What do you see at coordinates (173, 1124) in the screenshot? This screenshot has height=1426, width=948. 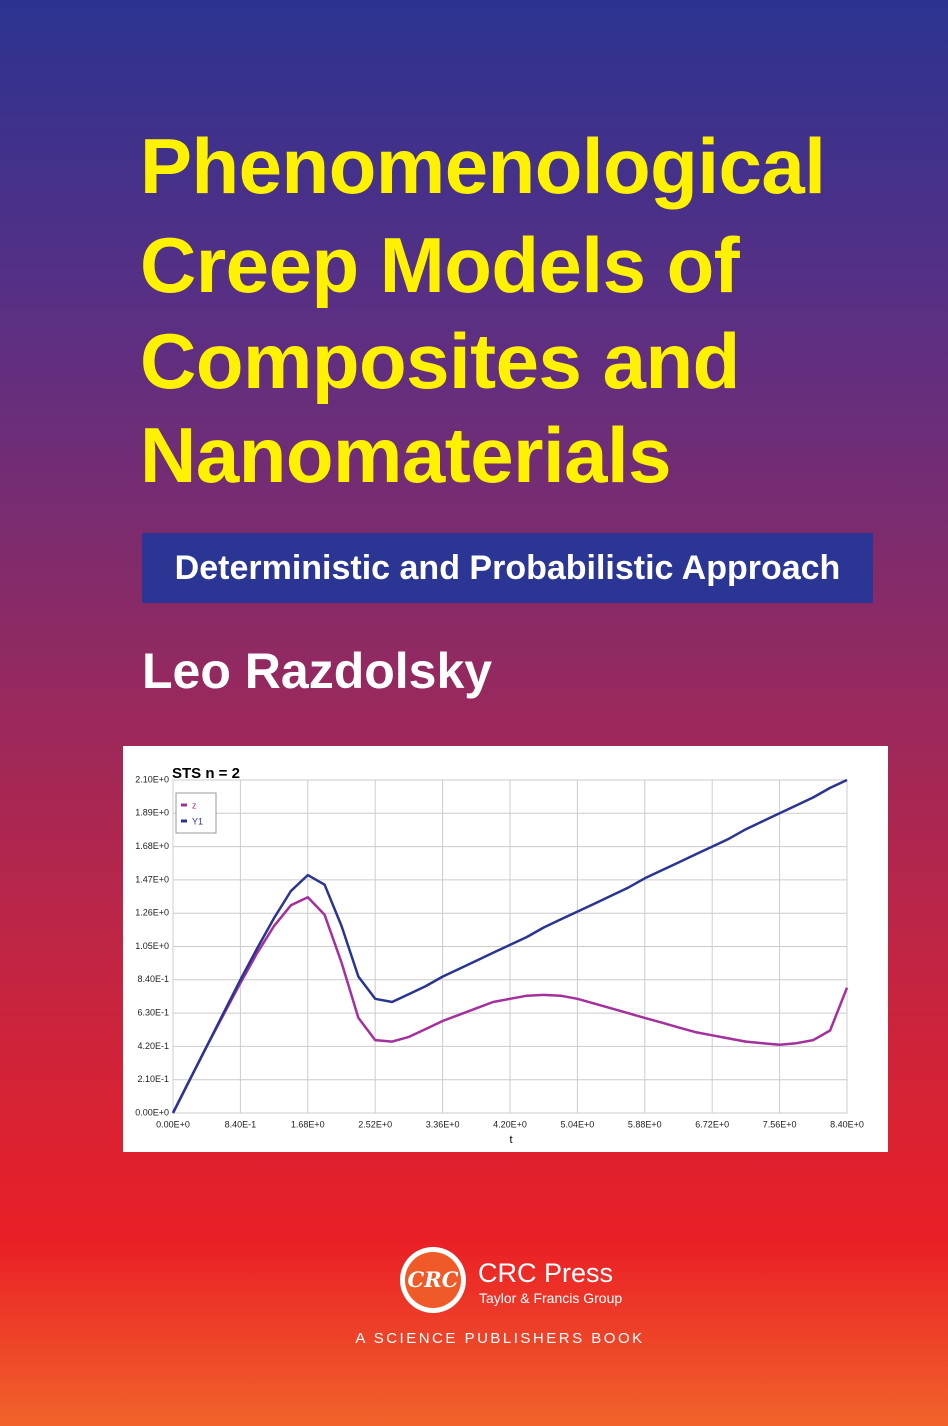 I see `x-tick-label: 0.00E+0` at bounding box center [173, 1124].